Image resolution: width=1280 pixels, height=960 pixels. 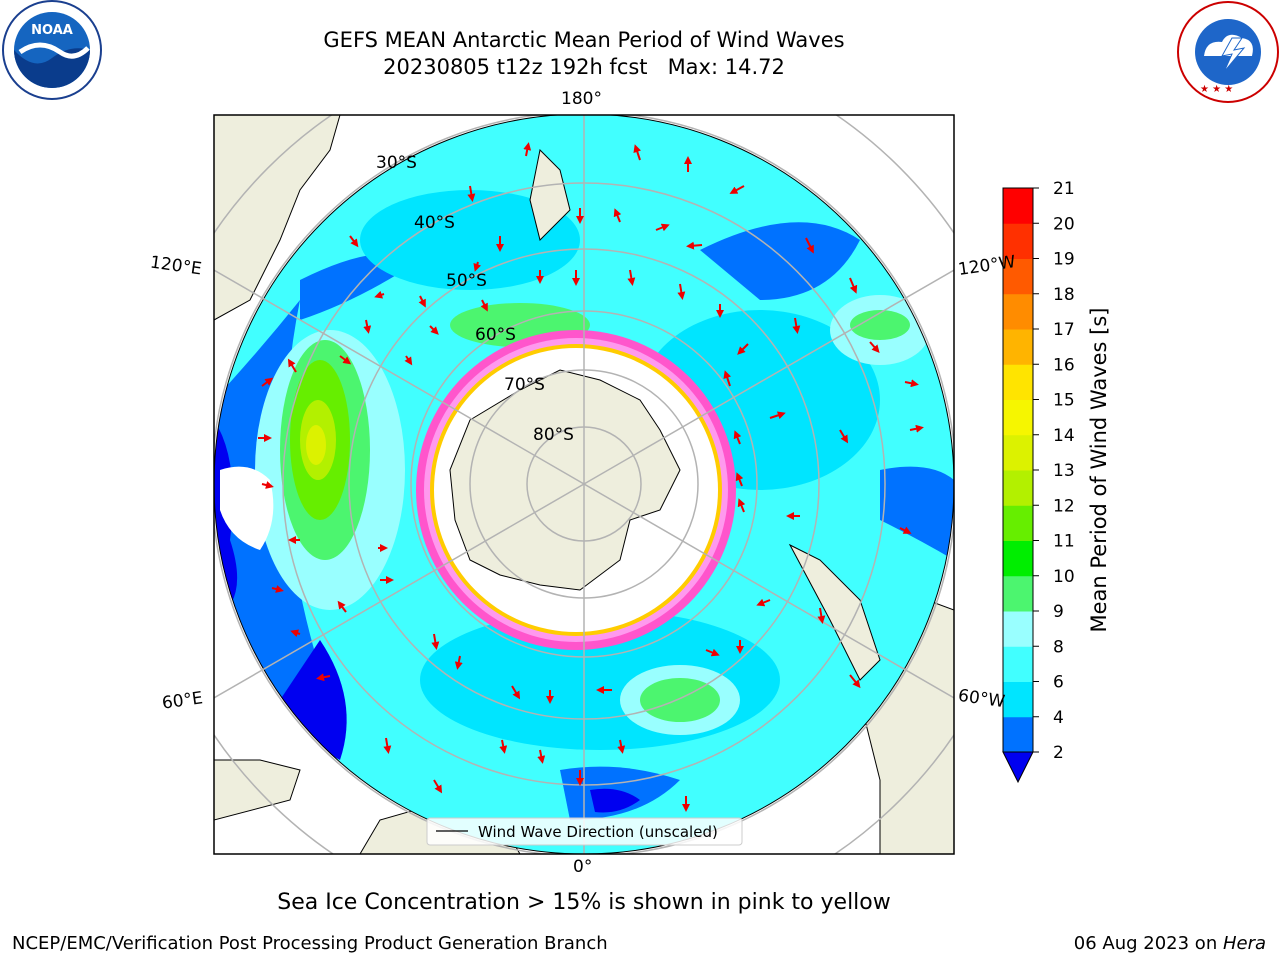 I want to click on lon-label-0: 0°, so click(x=583, y=867).